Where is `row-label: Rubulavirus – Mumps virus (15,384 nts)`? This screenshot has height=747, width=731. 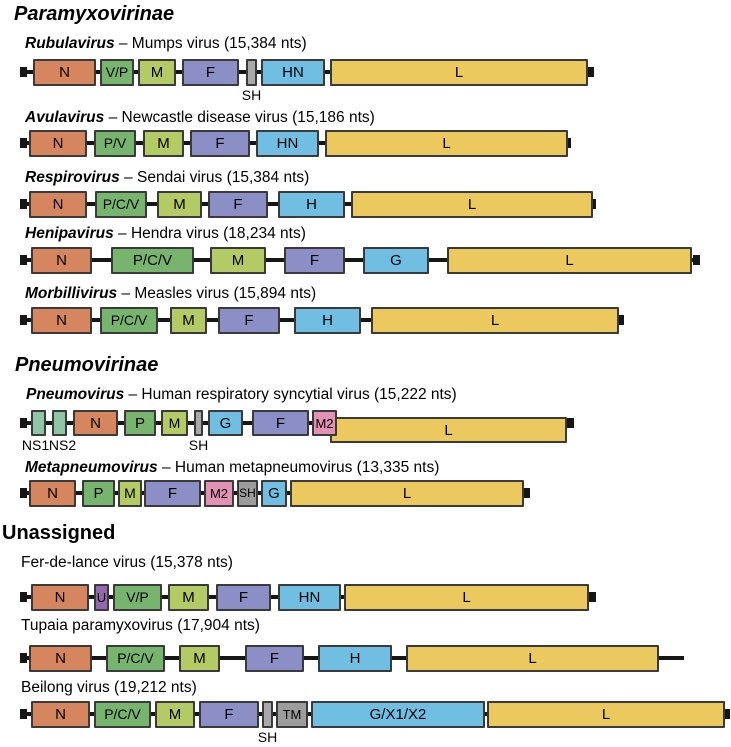 row-label: Rubulavirus – Mumps virus (15,384 nts) is located at coordinates (166, 44).